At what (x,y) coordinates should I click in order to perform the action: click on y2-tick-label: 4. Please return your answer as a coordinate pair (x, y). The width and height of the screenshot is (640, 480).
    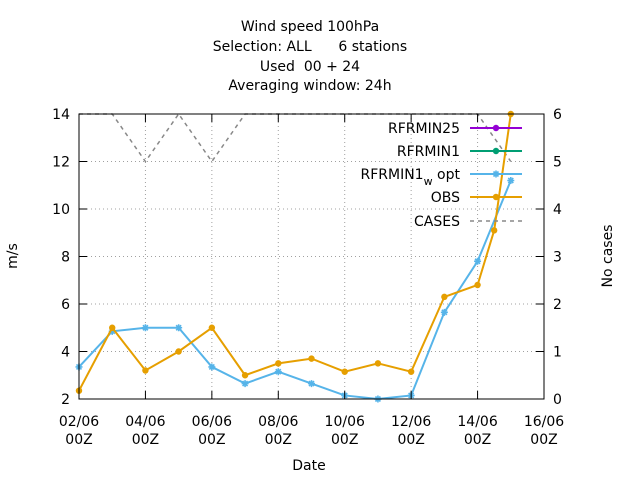
    Looking at the image, I should click on (557, 210).